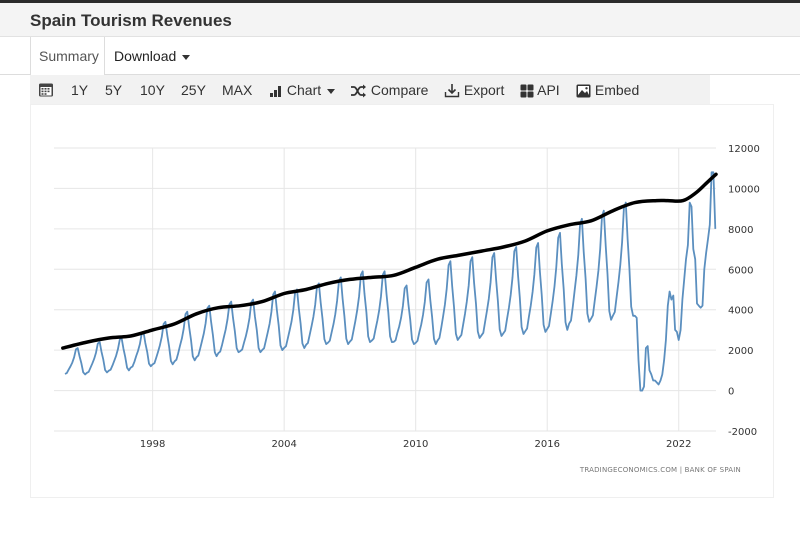  I want to click on api-button: API, so click(540, 90).